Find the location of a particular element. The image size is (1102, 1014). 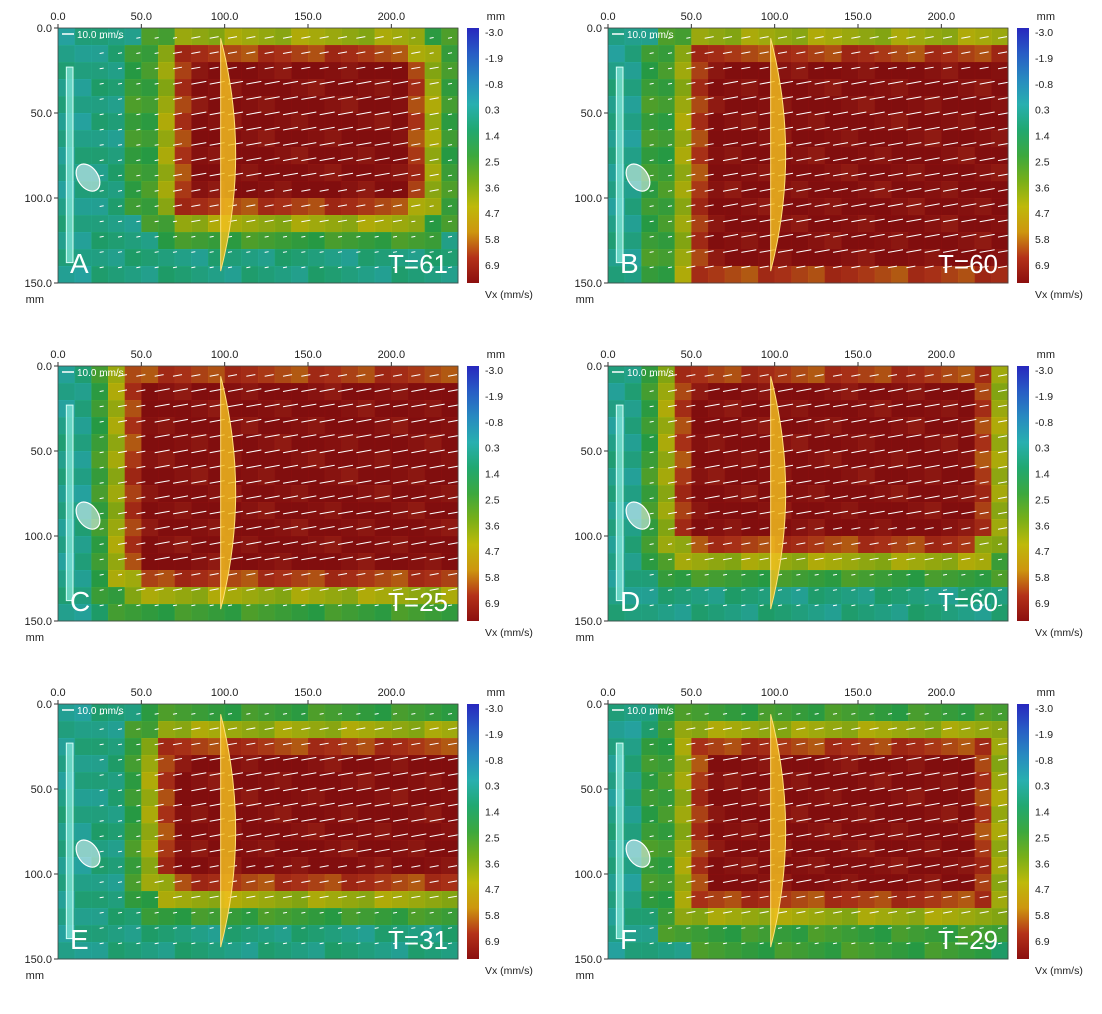

y-tick-label: 100.0 is located at coordinates (38, 537).